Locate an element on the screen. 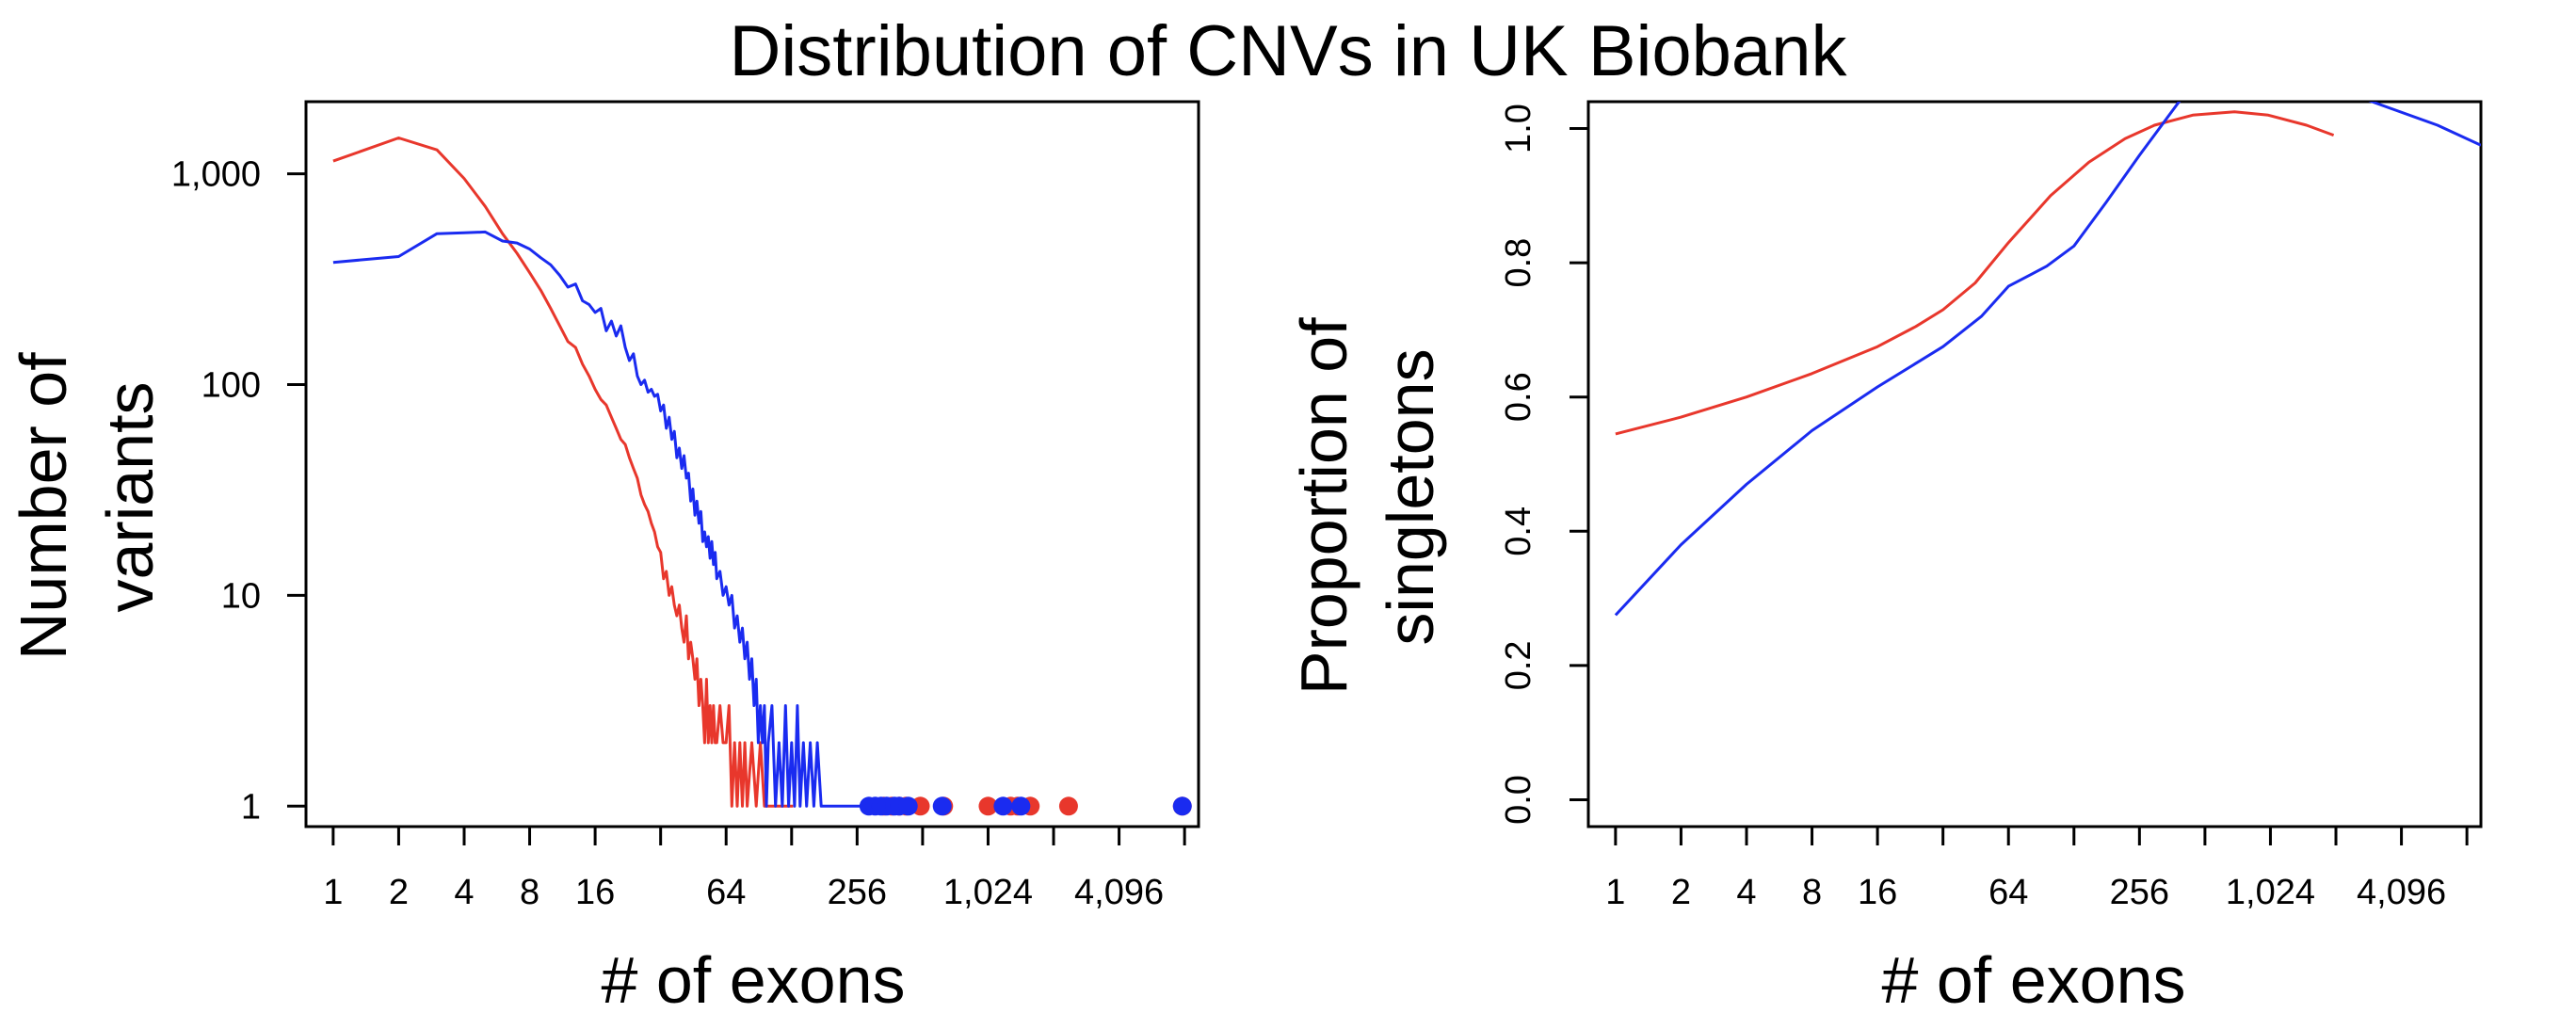 The height and width of the screenshot is (1013, 2576). figure-title: Distribution of CNVs in UK Biobank is located at coordinates (1289, 51).